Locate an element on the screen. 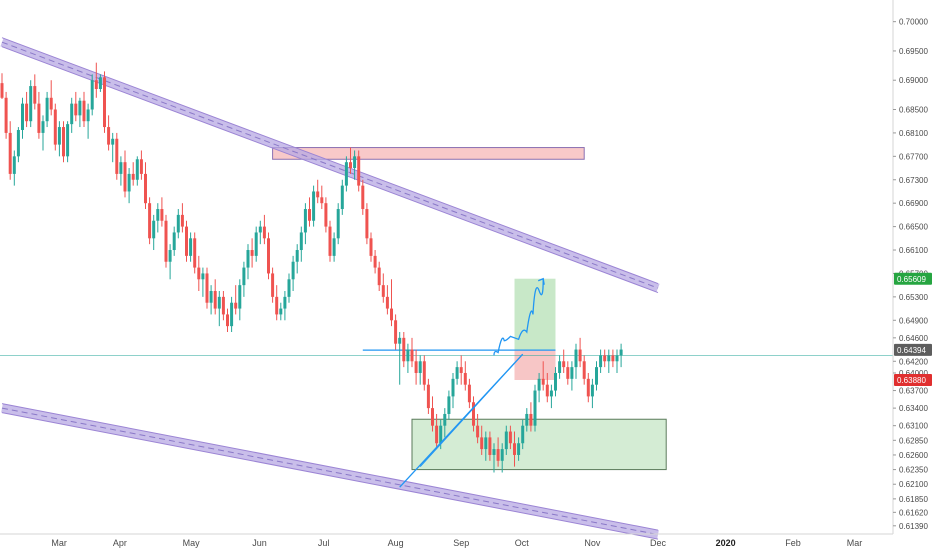 This screenshot has width=932, height=555. projection-arrowhead is located at coordinates (541, 281).